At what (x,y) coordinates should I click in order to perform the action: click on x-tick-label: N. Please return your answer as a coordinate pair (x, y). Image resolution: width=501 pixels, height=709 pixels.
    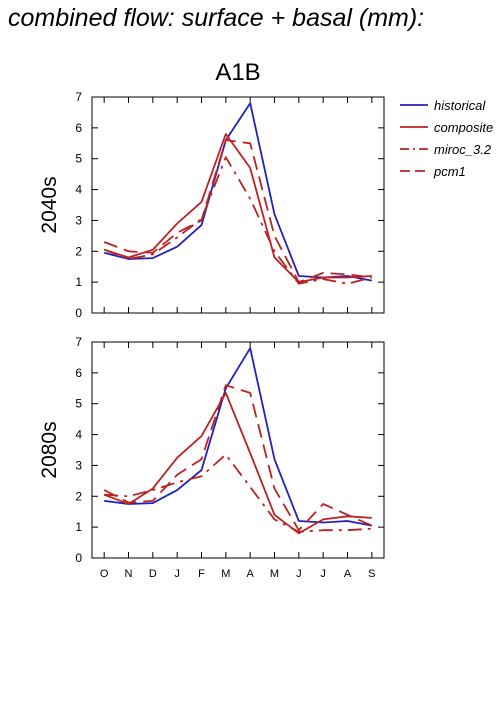
    Looking at the image, I should click on (129, 574).